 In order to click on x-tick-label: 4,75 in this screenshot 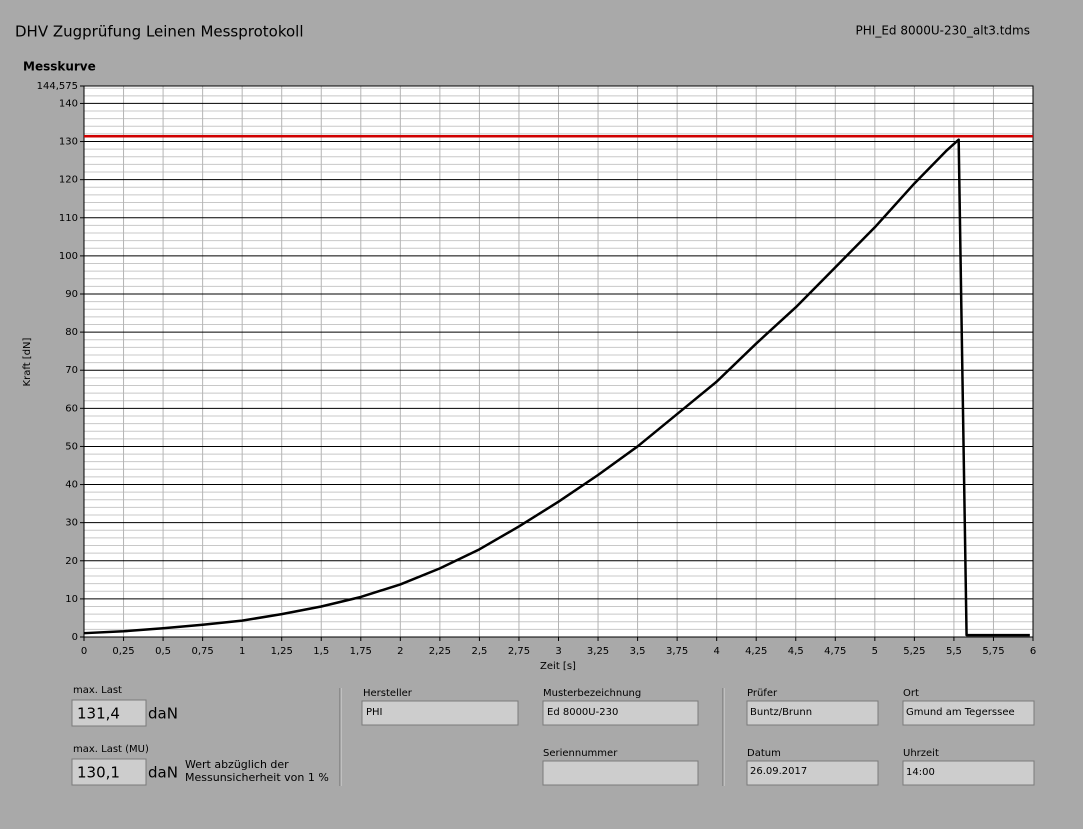, I will do `click(835, 651)`.